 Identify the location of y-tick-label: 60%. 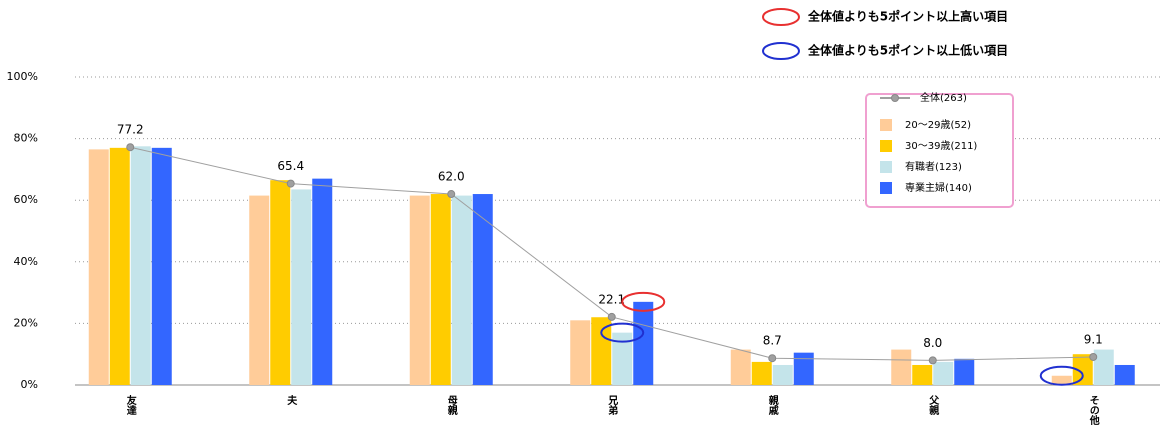
(26, 199).